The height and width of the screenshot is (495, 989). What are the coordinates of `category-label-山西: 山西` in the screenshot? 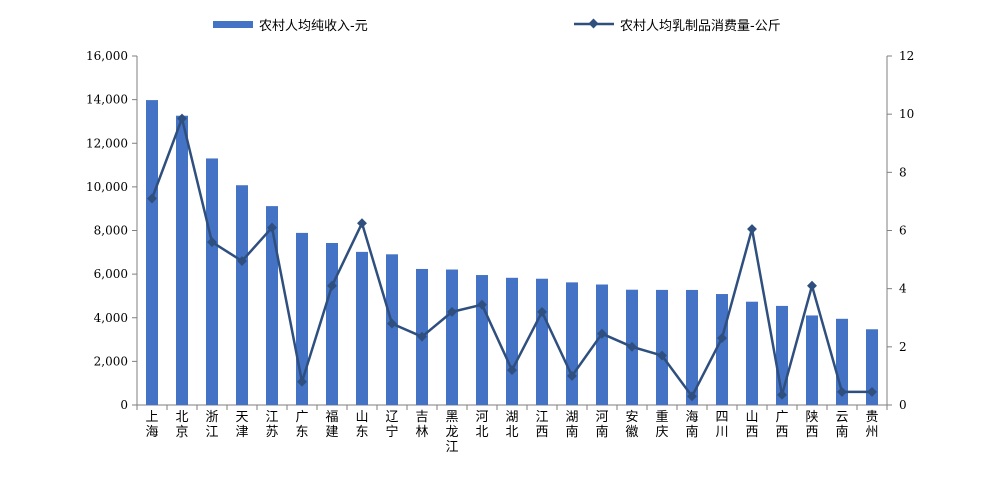 It's located at (751, 425).